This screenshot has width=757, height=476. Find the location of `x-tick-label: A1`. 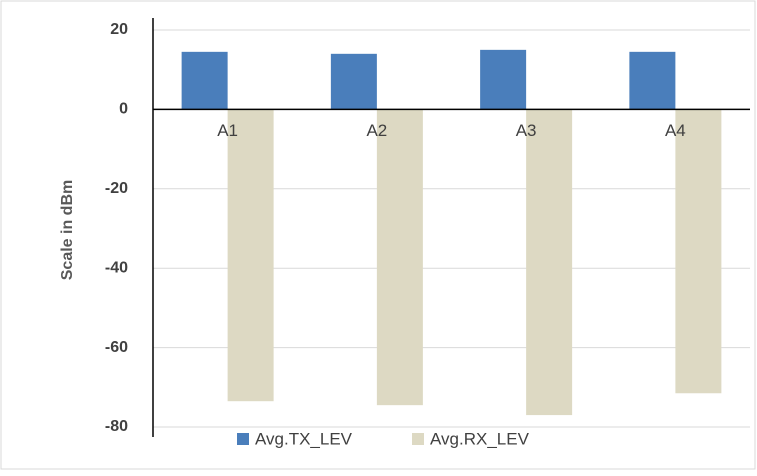

x-tick-label: A1 is located at coordinates (227, 130).